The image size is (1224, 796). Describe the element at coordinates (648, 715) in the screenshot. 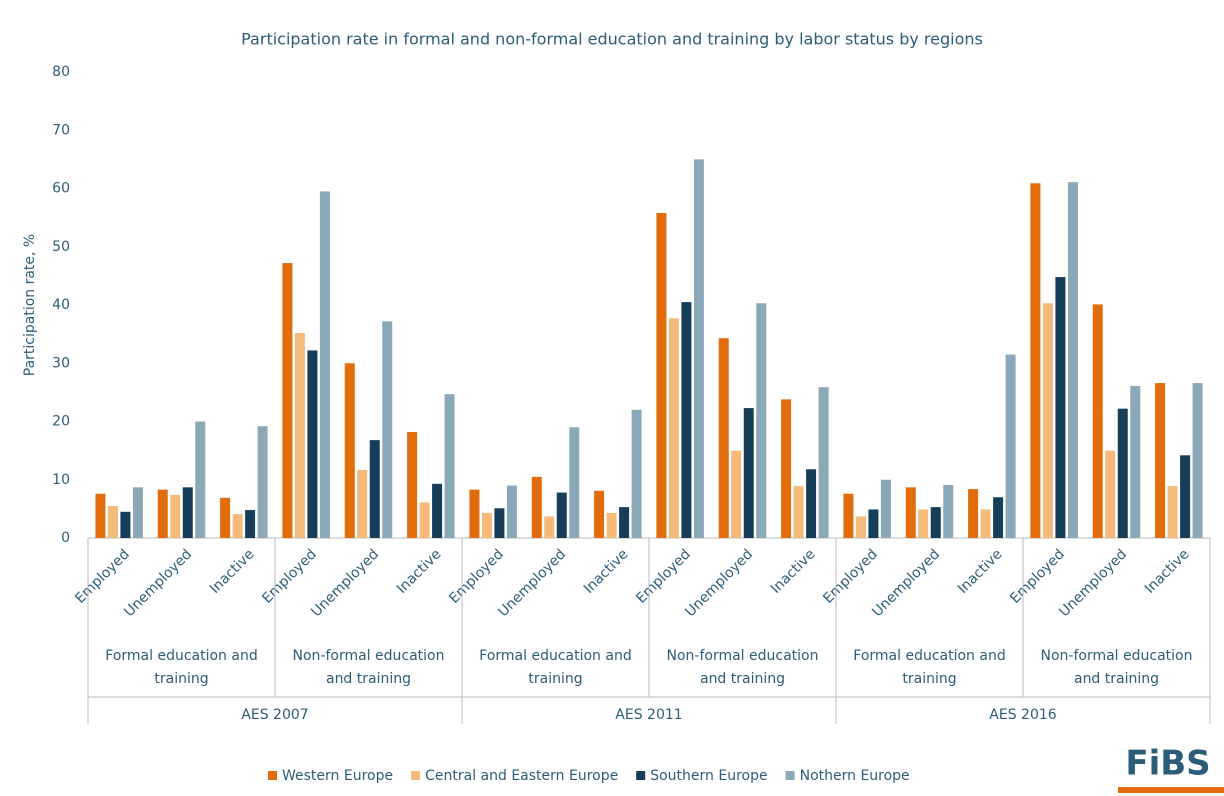

I see `supergroup-label: AES 2011` at that location.